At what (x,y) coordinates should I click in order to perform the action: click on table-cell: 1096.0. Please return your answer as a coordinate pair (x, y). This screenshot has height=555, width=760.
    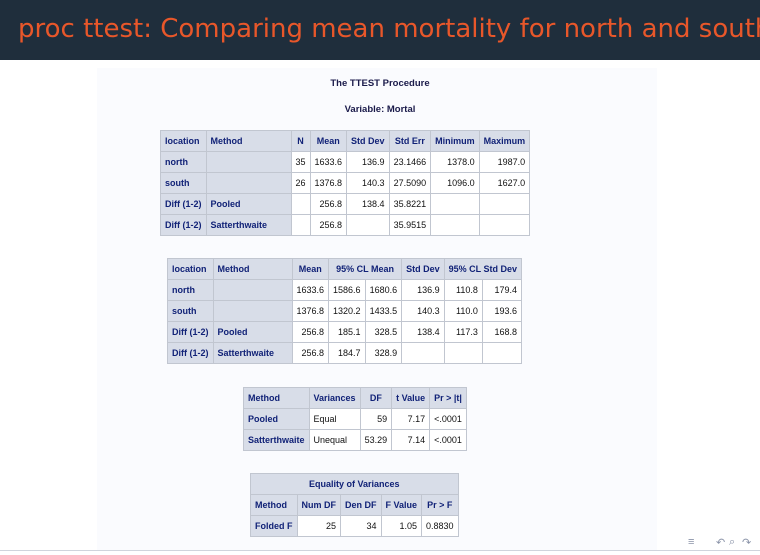
    Looking at the image, I should click on (455, 183).